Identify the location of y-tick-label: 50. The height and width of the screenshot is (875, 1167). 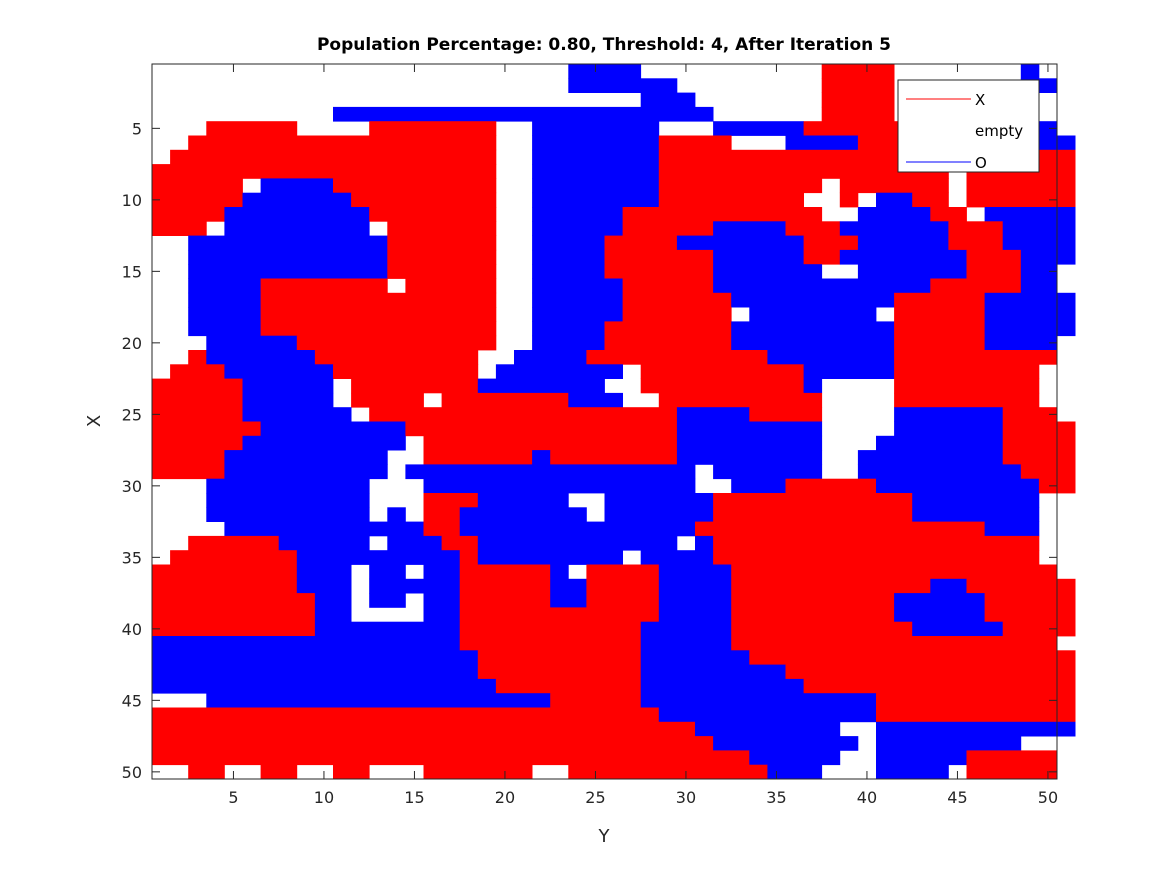
(132, 772).